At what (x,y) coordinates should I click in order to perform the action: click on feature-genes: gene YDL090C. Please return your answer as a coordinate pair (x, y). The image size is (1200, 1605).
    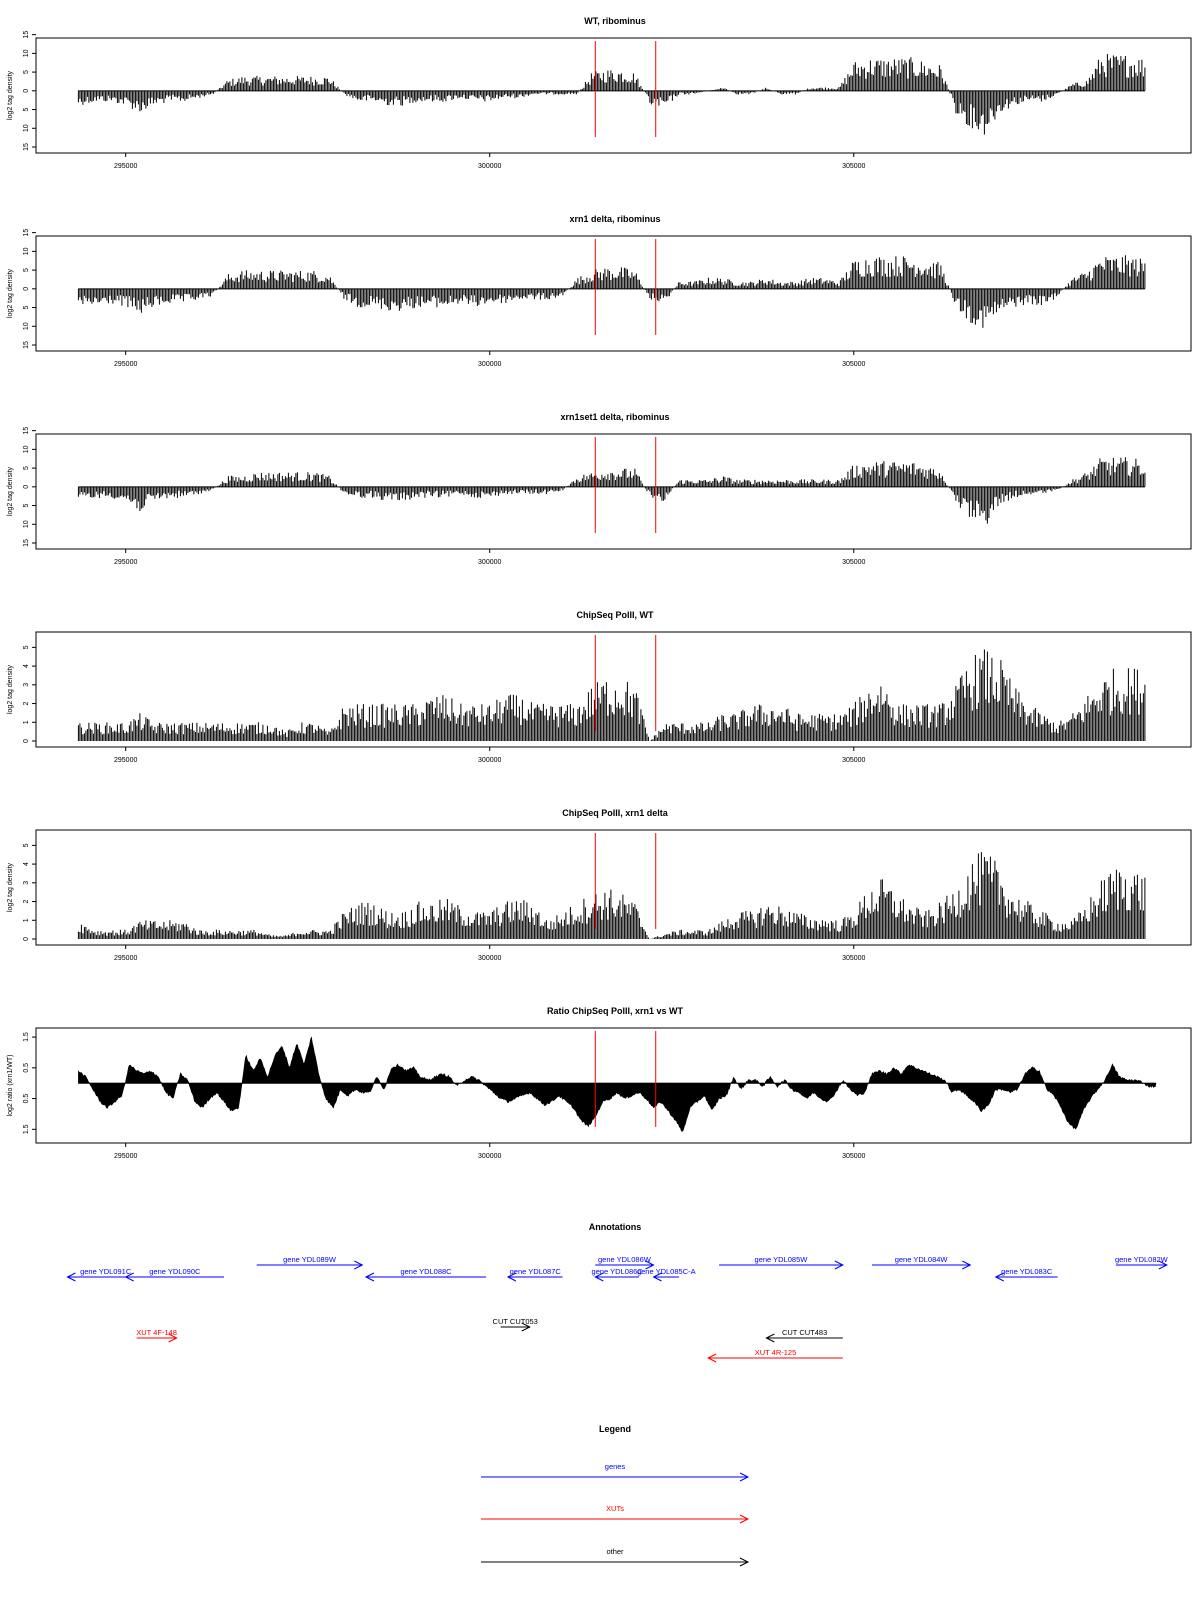
    Looking at the image, I should click on (174, 1274).